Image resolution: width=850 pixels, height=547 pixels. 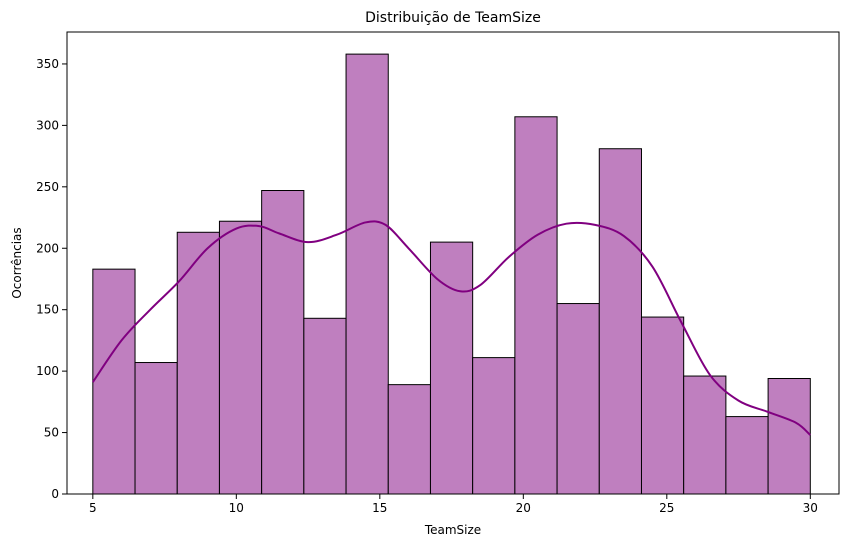 What do you see at coordinates (47, 187) in the screenshot?
I see `y-tick-label: 250` at bounding box center [47, 187].